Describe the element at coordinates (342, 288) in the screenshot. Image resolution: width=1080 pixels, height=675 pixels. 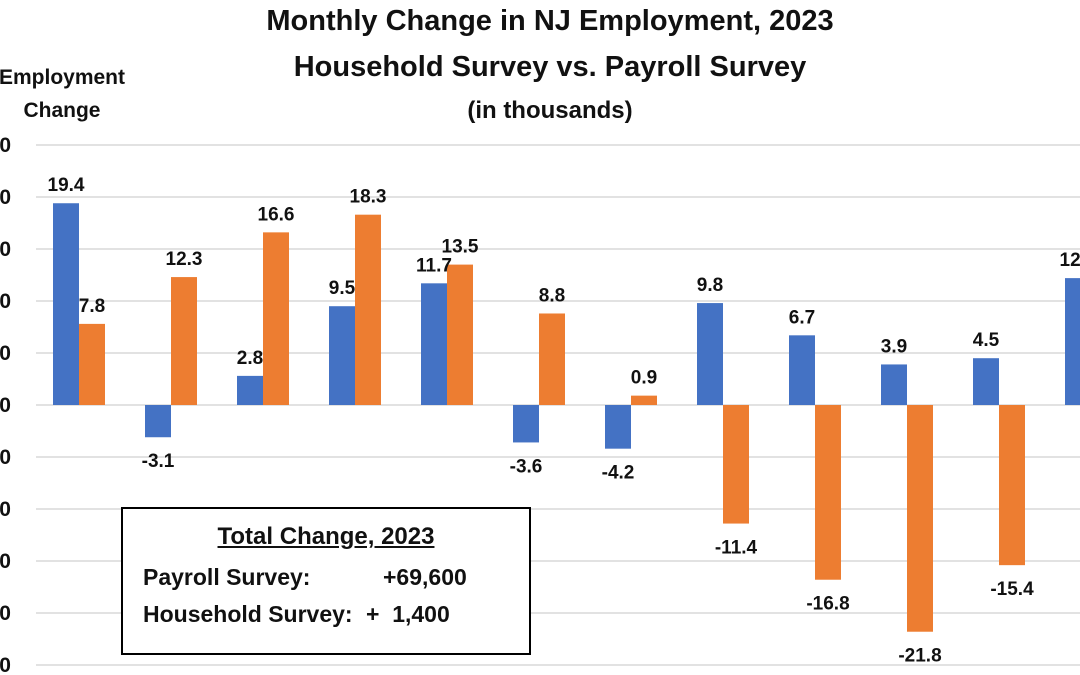
I see `data-label: 9.5` at that location.